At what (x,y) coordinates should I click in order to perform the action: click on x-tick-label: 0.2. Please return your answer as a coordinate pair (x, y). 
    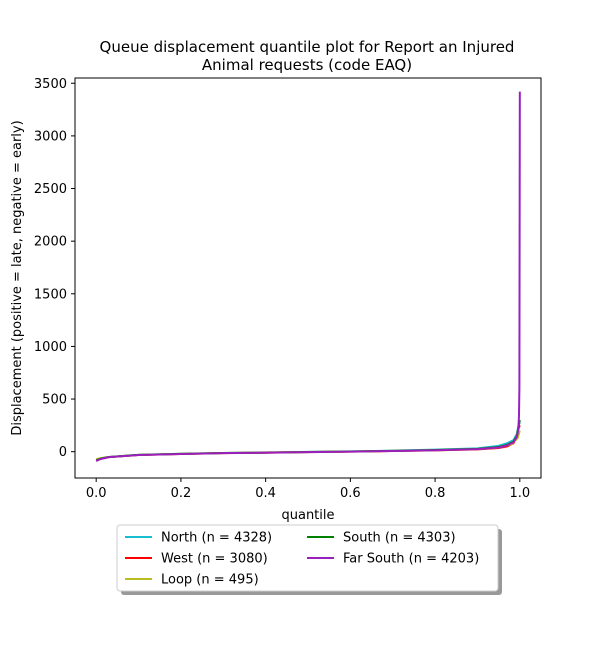
    Looking at the image, I should click on (181, 493).